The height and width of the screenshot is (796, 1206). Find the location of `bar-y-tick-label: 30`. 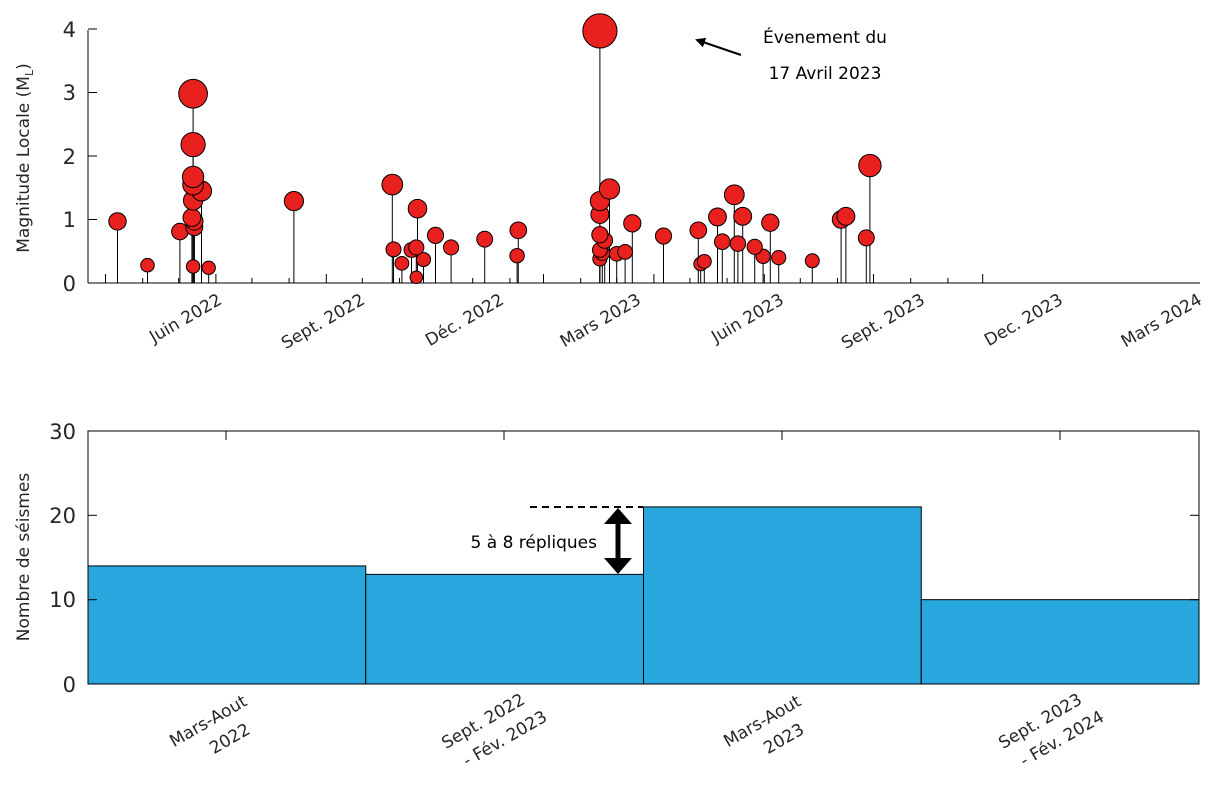

bar-y-tick-label: 30 is located at coordinates (62, 432).